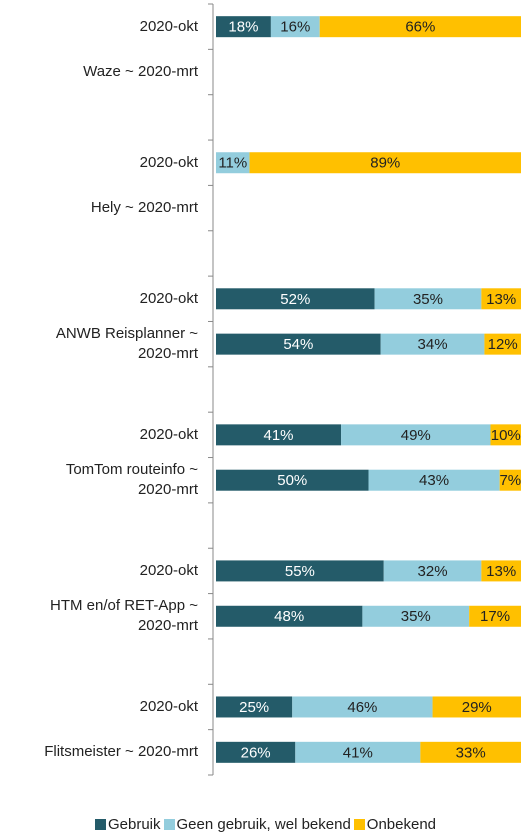 The width and height of the screenshot is (528, 839). Describe the element at coordinates (144, 208) in the screenshot. I see `category-label: Hely ~ 2020-mrt` at that location.